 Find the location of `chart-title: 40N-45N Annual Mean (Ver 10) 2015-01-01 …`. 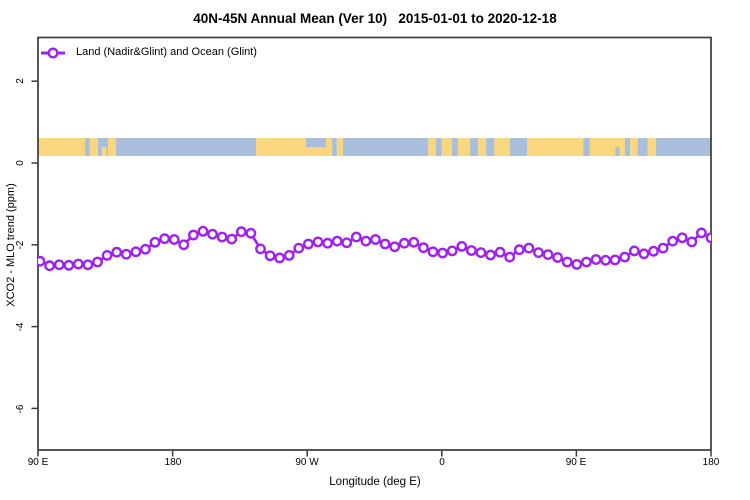

chart-title: 40N-45N Annual Mean (Ver 10) 2015-01-01 … is located at coordinates (375, 18).